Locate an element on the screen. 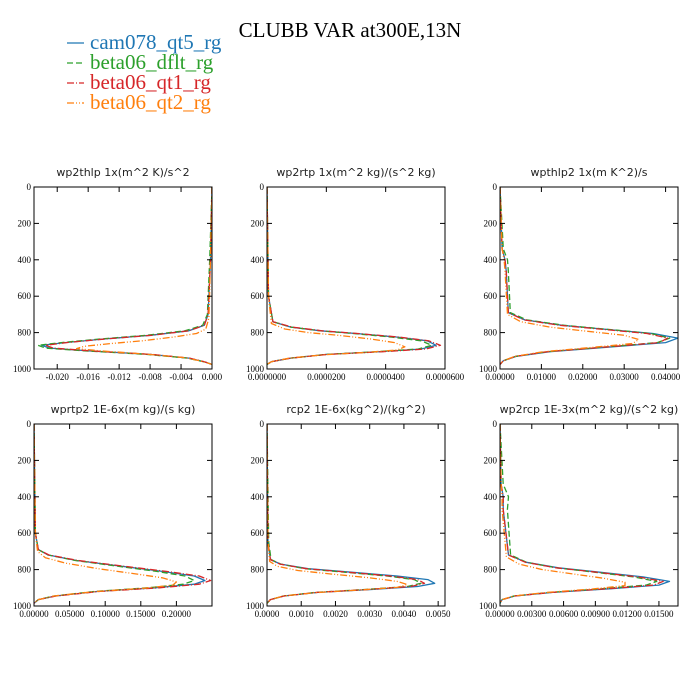 The width and height of the screenshot is (700, 700). x-tick-label: 0.00300 is located at coordinates (532, 614).